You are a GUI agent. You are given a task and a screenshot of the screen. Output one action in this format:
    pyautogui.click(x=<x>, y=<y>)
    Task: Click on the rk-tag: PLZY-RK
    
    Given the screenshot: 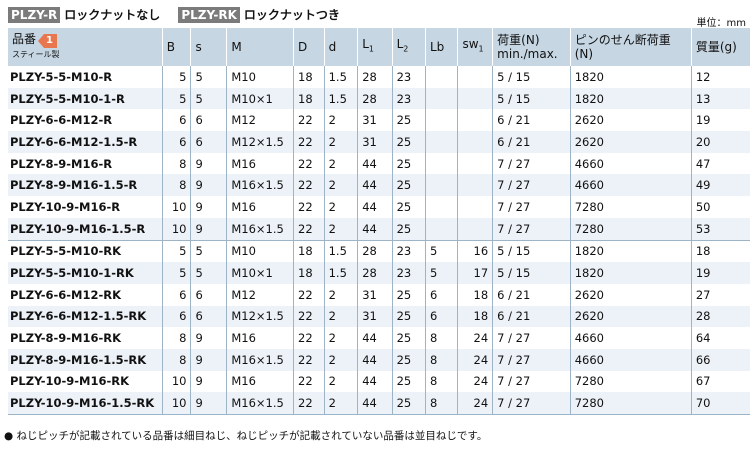 What is the action you would take?
    pyautogui.click(x=209, y=14)
    